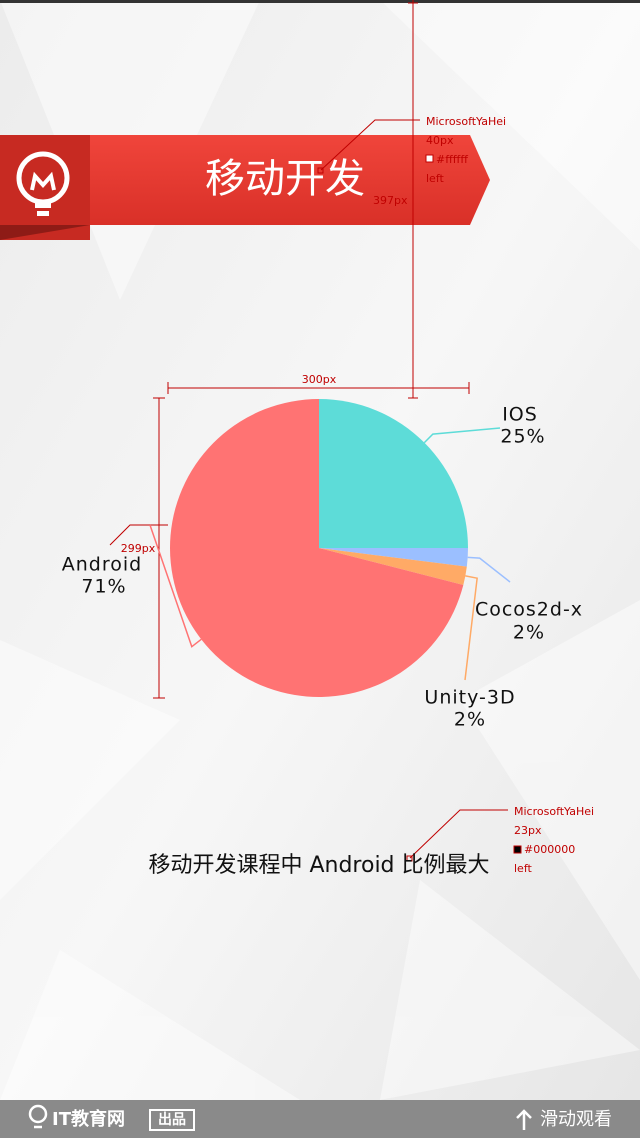 This screenshot has height=1138, width=640. Describe the element at coordinates (576, 1119) in the screenshot. I see `swipe-hint: 滑动观看` at that location.